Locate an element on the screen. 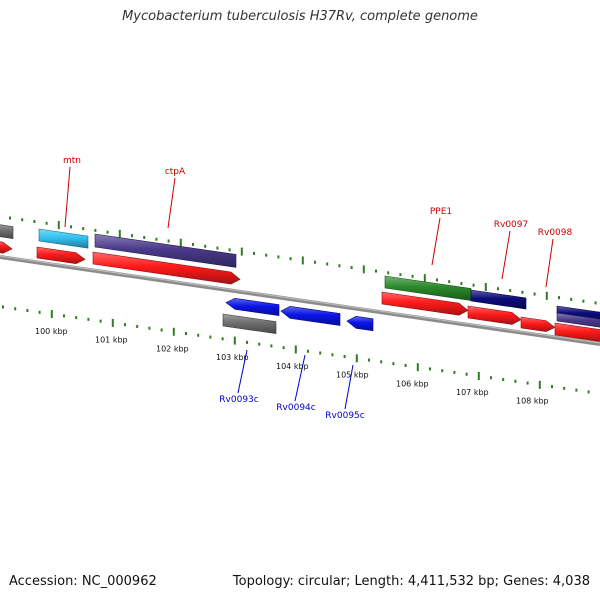  gene-Rv0097 is located at coordinates (498, 299).